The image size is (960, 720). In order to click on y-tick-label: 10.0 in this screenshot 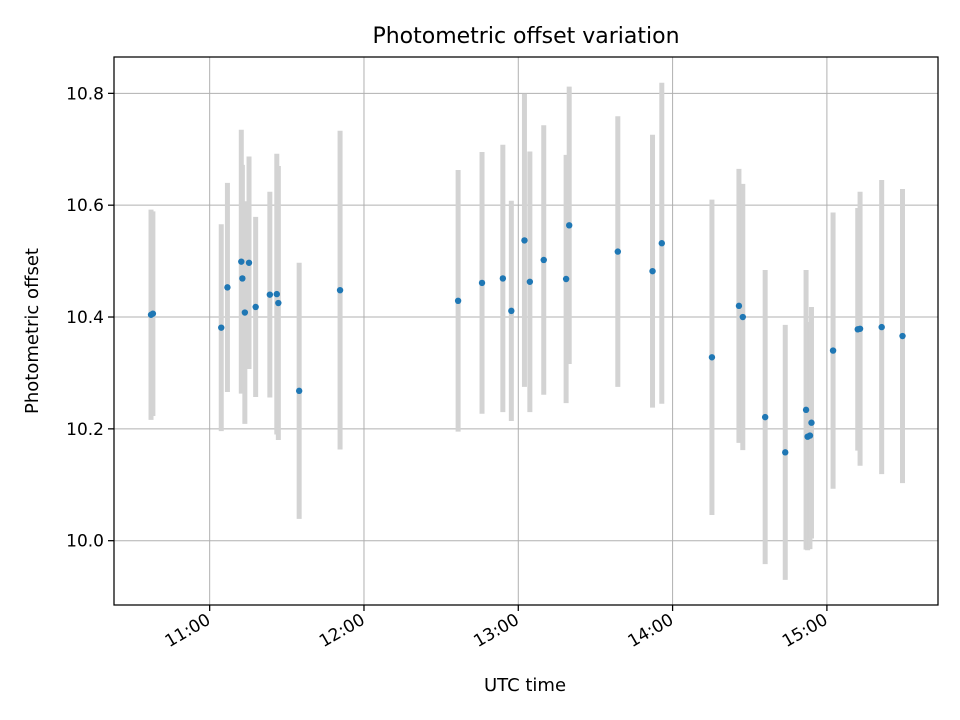, I will do `click(85, 542)`.